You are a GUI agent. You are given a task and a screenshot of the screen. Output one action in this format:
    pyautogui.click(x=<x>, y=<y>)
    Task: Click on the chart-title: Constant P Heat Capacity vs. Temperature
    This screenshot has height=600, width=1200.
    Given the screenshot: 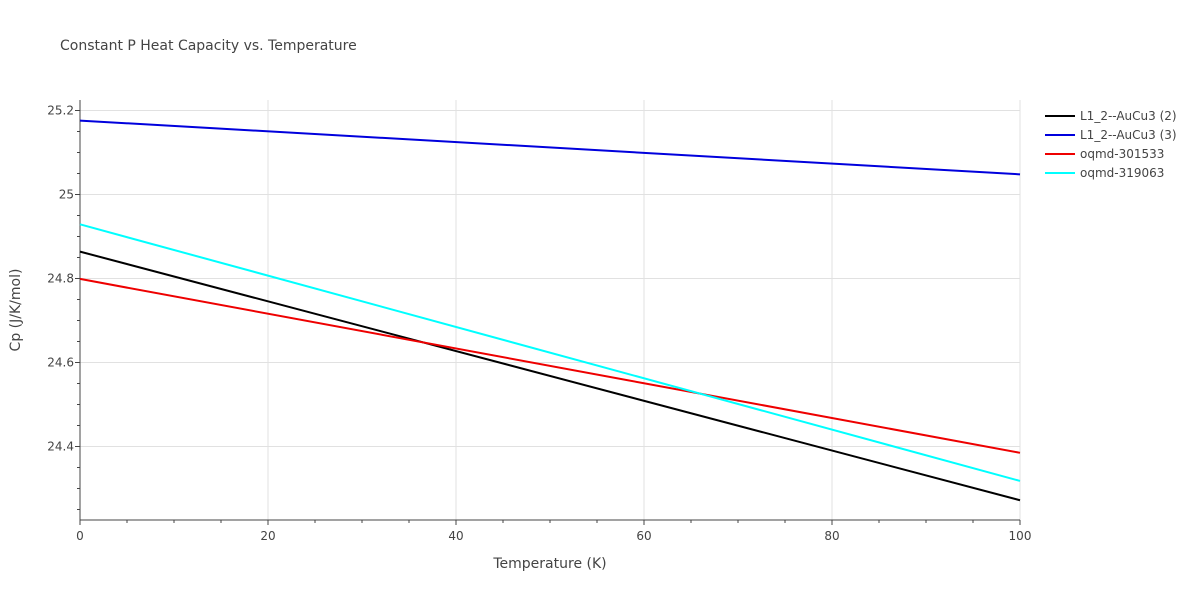 What is the action you would take?
    pyautogui.click(x=208, y=46)
    